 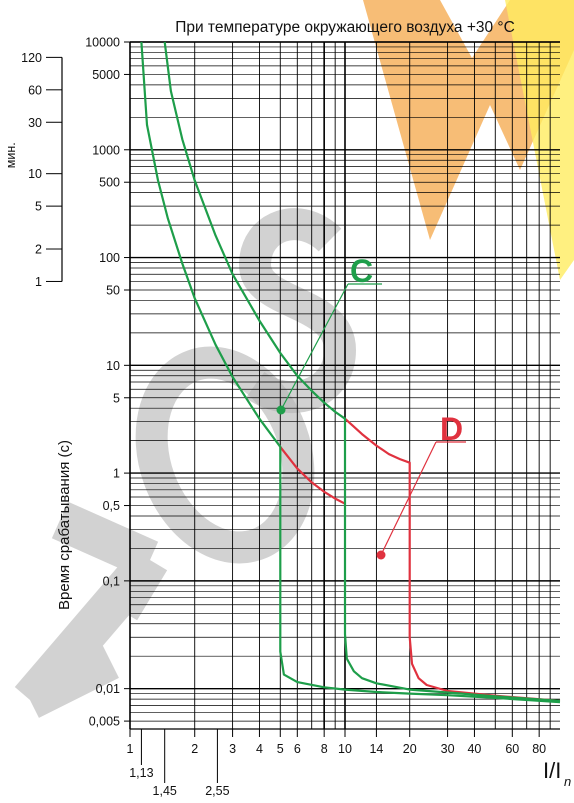 What do you see at coordinates (116, 474) in the screenshot?
I see `y-tick-label: 1` at bounding box center [116, 474].